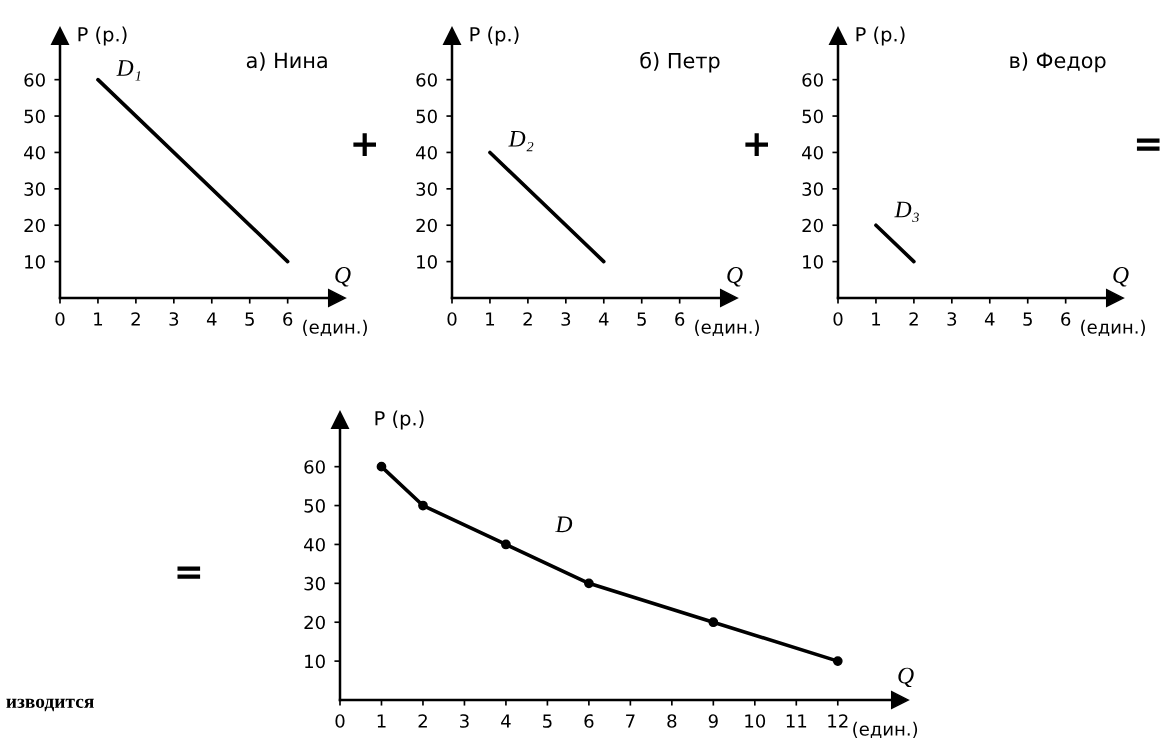  Describe the element at coordinates (128, 70) in the screenshot. I see `annotation: D₁` at that location.